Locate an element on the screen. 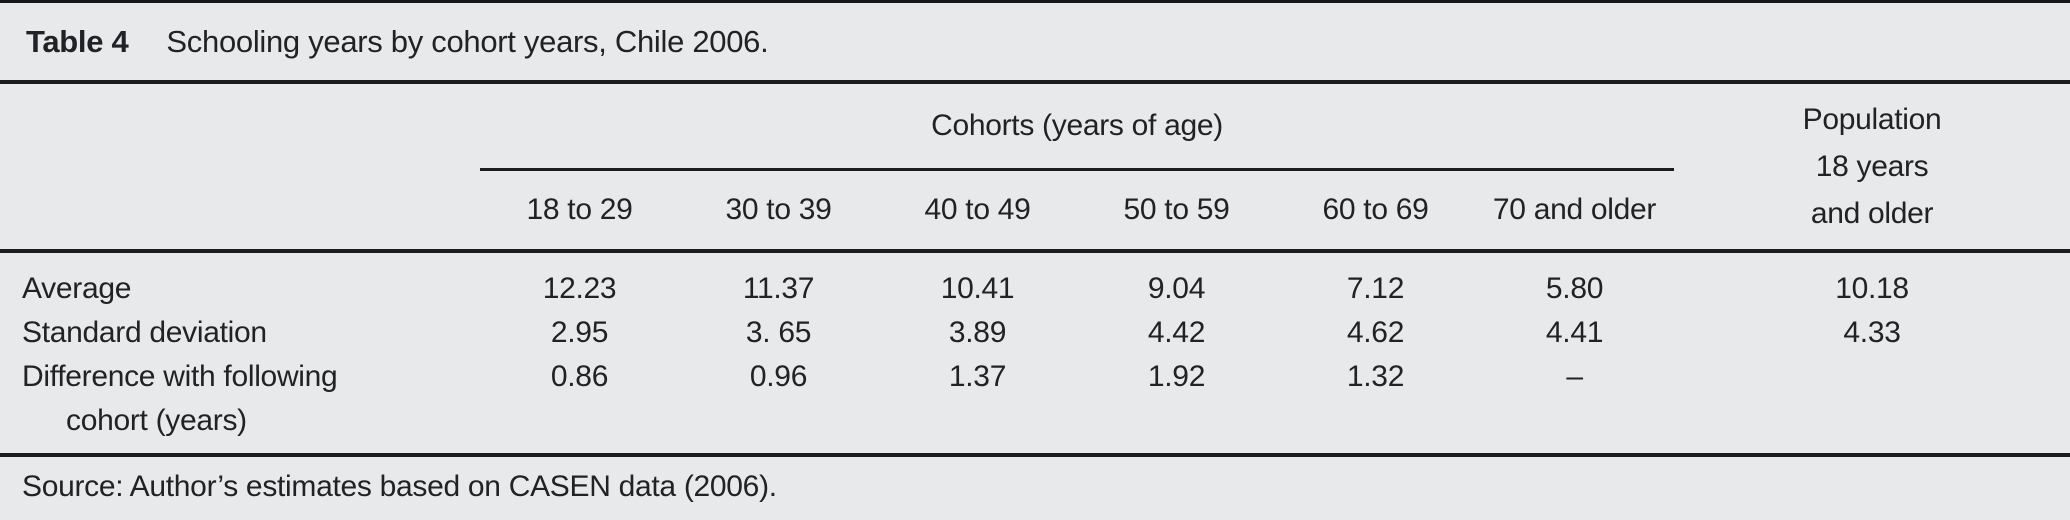  population-header-line2: 18 years is located at coordinates (1872, 166).